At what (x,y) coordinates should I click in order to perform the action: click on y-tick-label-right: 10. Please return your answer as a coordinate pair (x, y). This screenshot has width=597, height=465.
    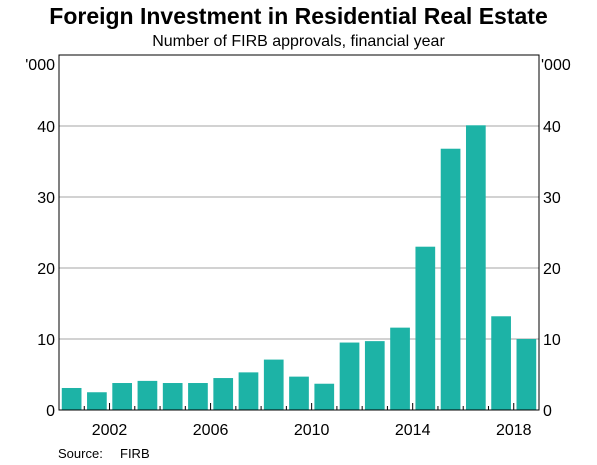
    Looking at the image, I should click on (552, 340).